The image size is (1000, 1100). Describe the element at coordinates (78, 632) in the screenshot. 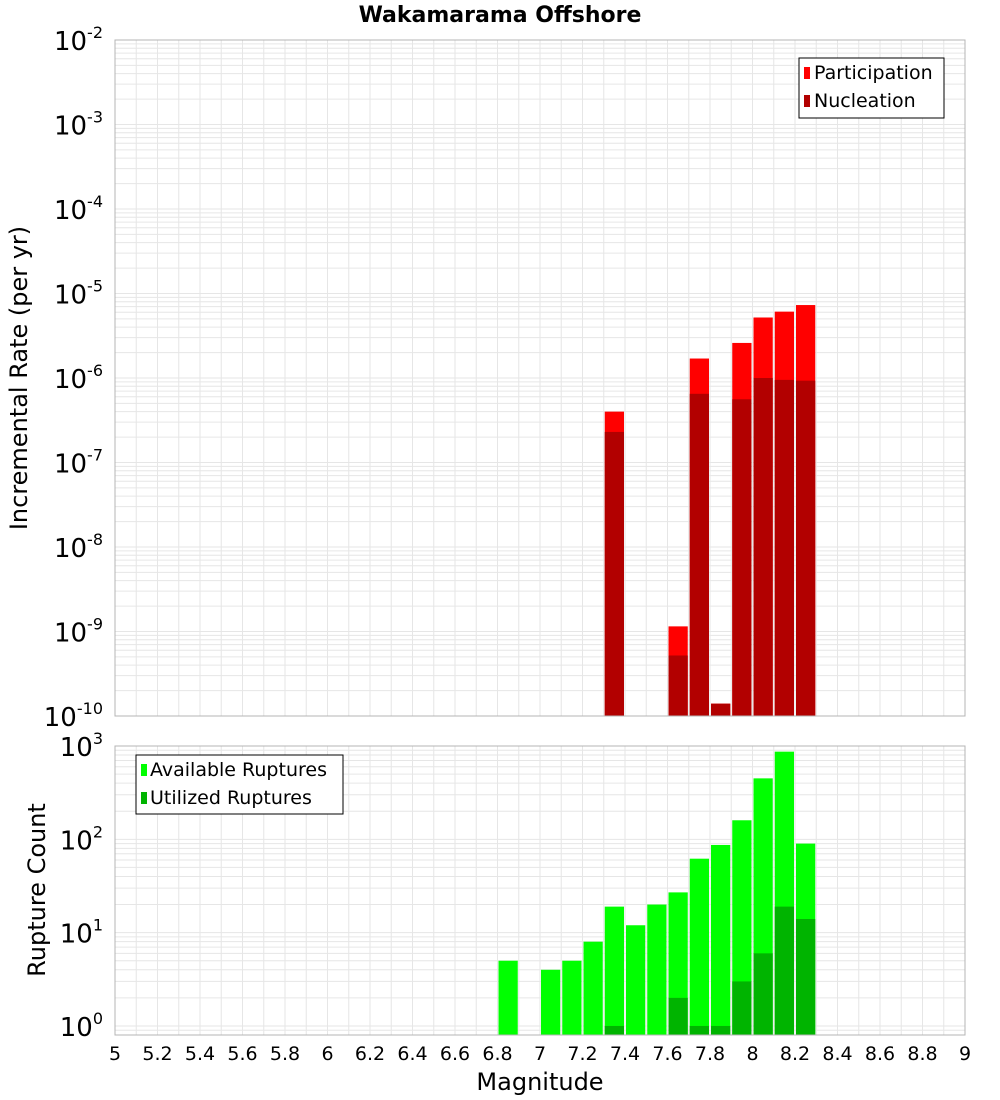

I see `y-tick-label: 10⁻⁹` at that location.